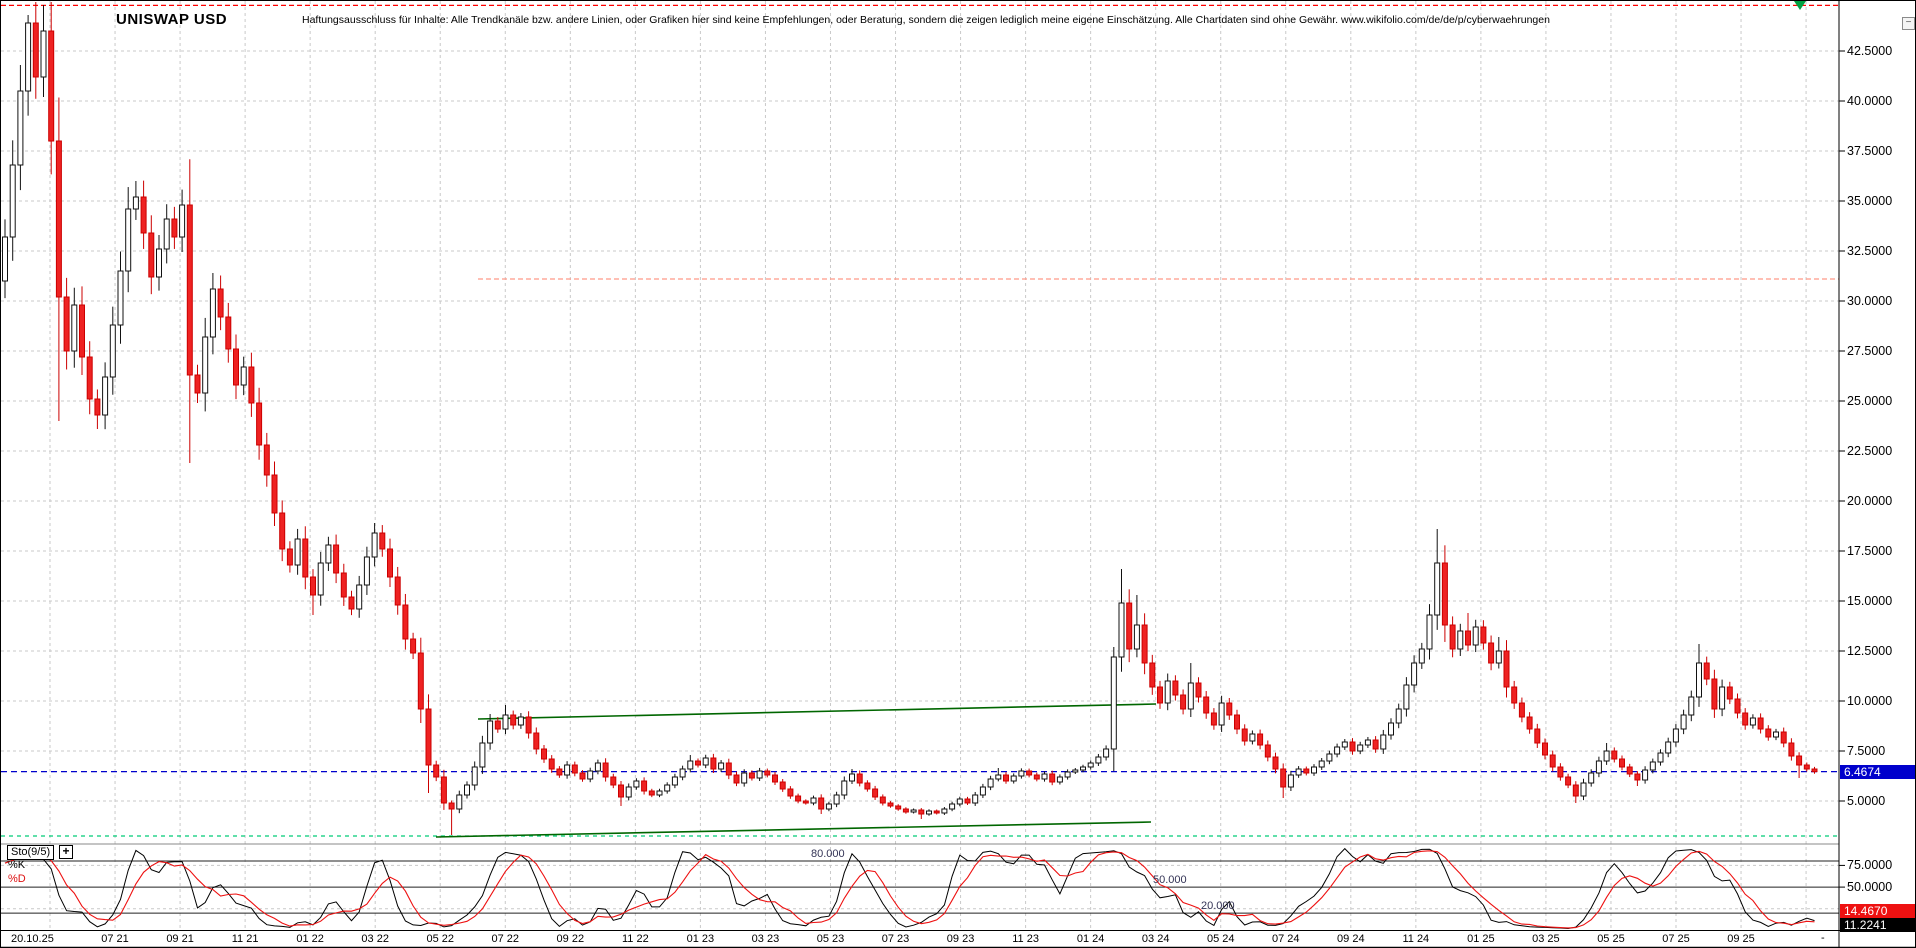 The width and height of the screenshot is (1916, 948). I want to click on chart-title: UNISWAP USD, so click(172, 19).